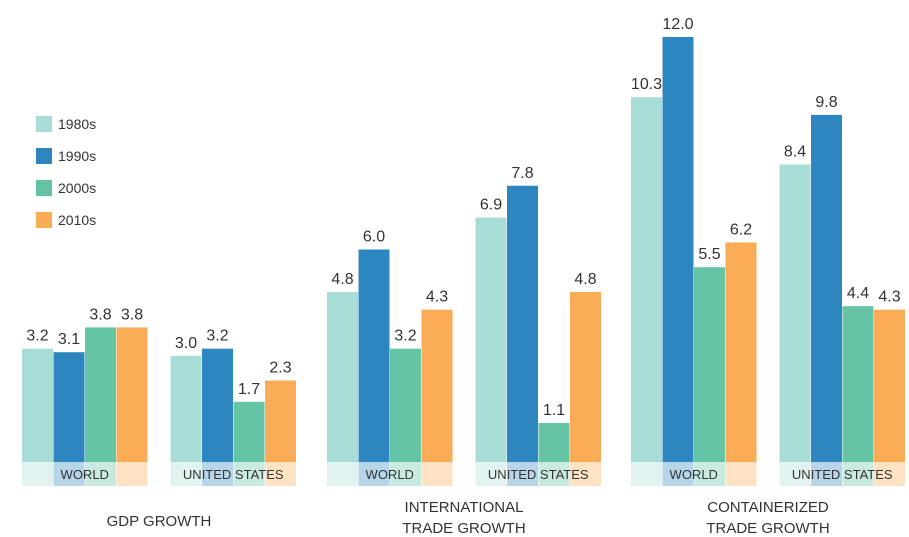  What do you see at coordinates (159, 521) in the screenshot?
I see `panel-title: GDP GROWTH` at bounding box center [159, 521].